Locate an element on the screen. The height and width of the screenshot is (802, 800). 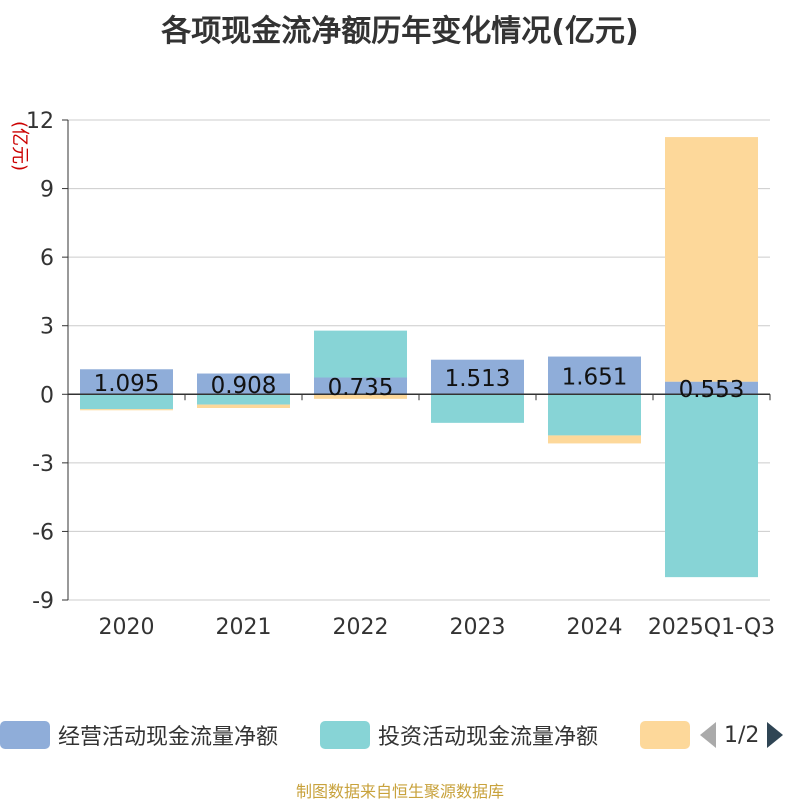
legend-label-operating: 经营活动现金流量净额 is located at coordinates (168, 737).